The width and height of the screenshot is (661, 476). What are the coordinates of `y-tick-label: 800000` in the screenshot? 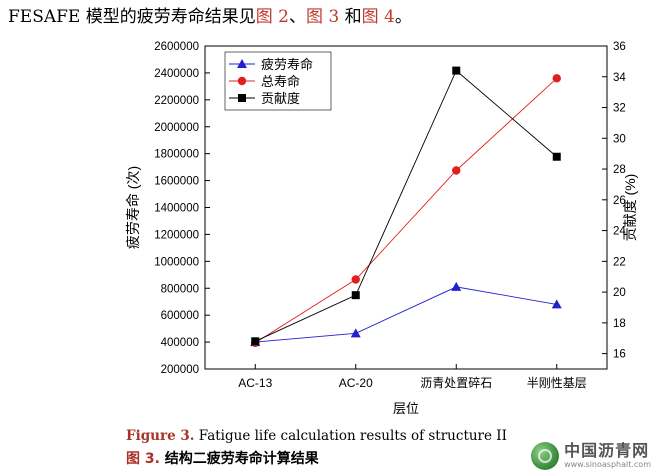 It's located at (180, 289).